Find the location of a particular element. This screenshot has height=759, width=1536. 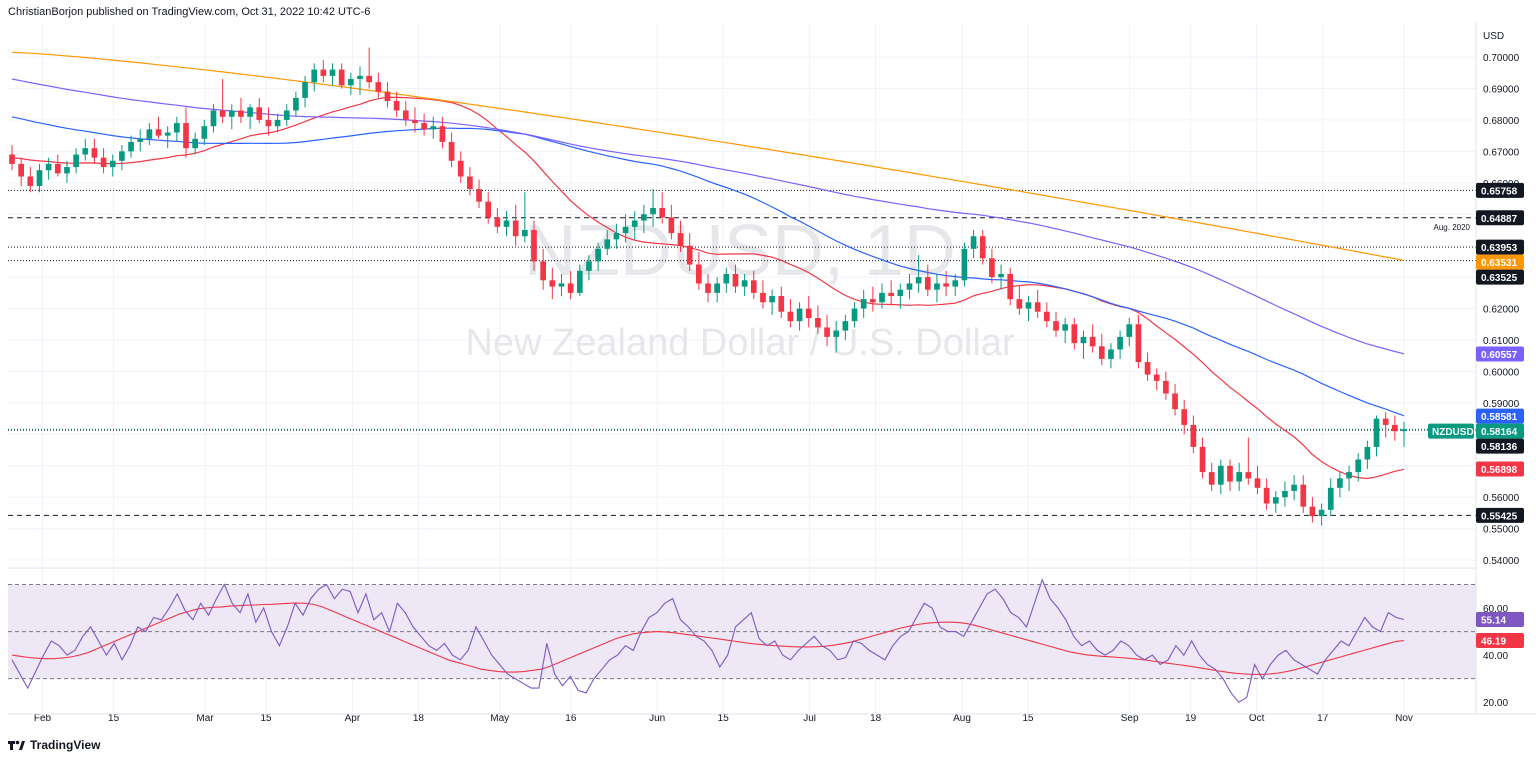

price-tick-label: 0.61000 is located at coordinates (1501, 341).